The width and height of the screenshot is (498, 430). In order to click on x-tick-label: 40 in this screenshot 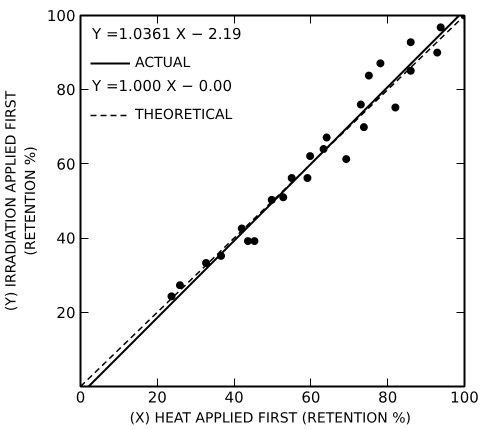, I will do `click(234, 397)`.